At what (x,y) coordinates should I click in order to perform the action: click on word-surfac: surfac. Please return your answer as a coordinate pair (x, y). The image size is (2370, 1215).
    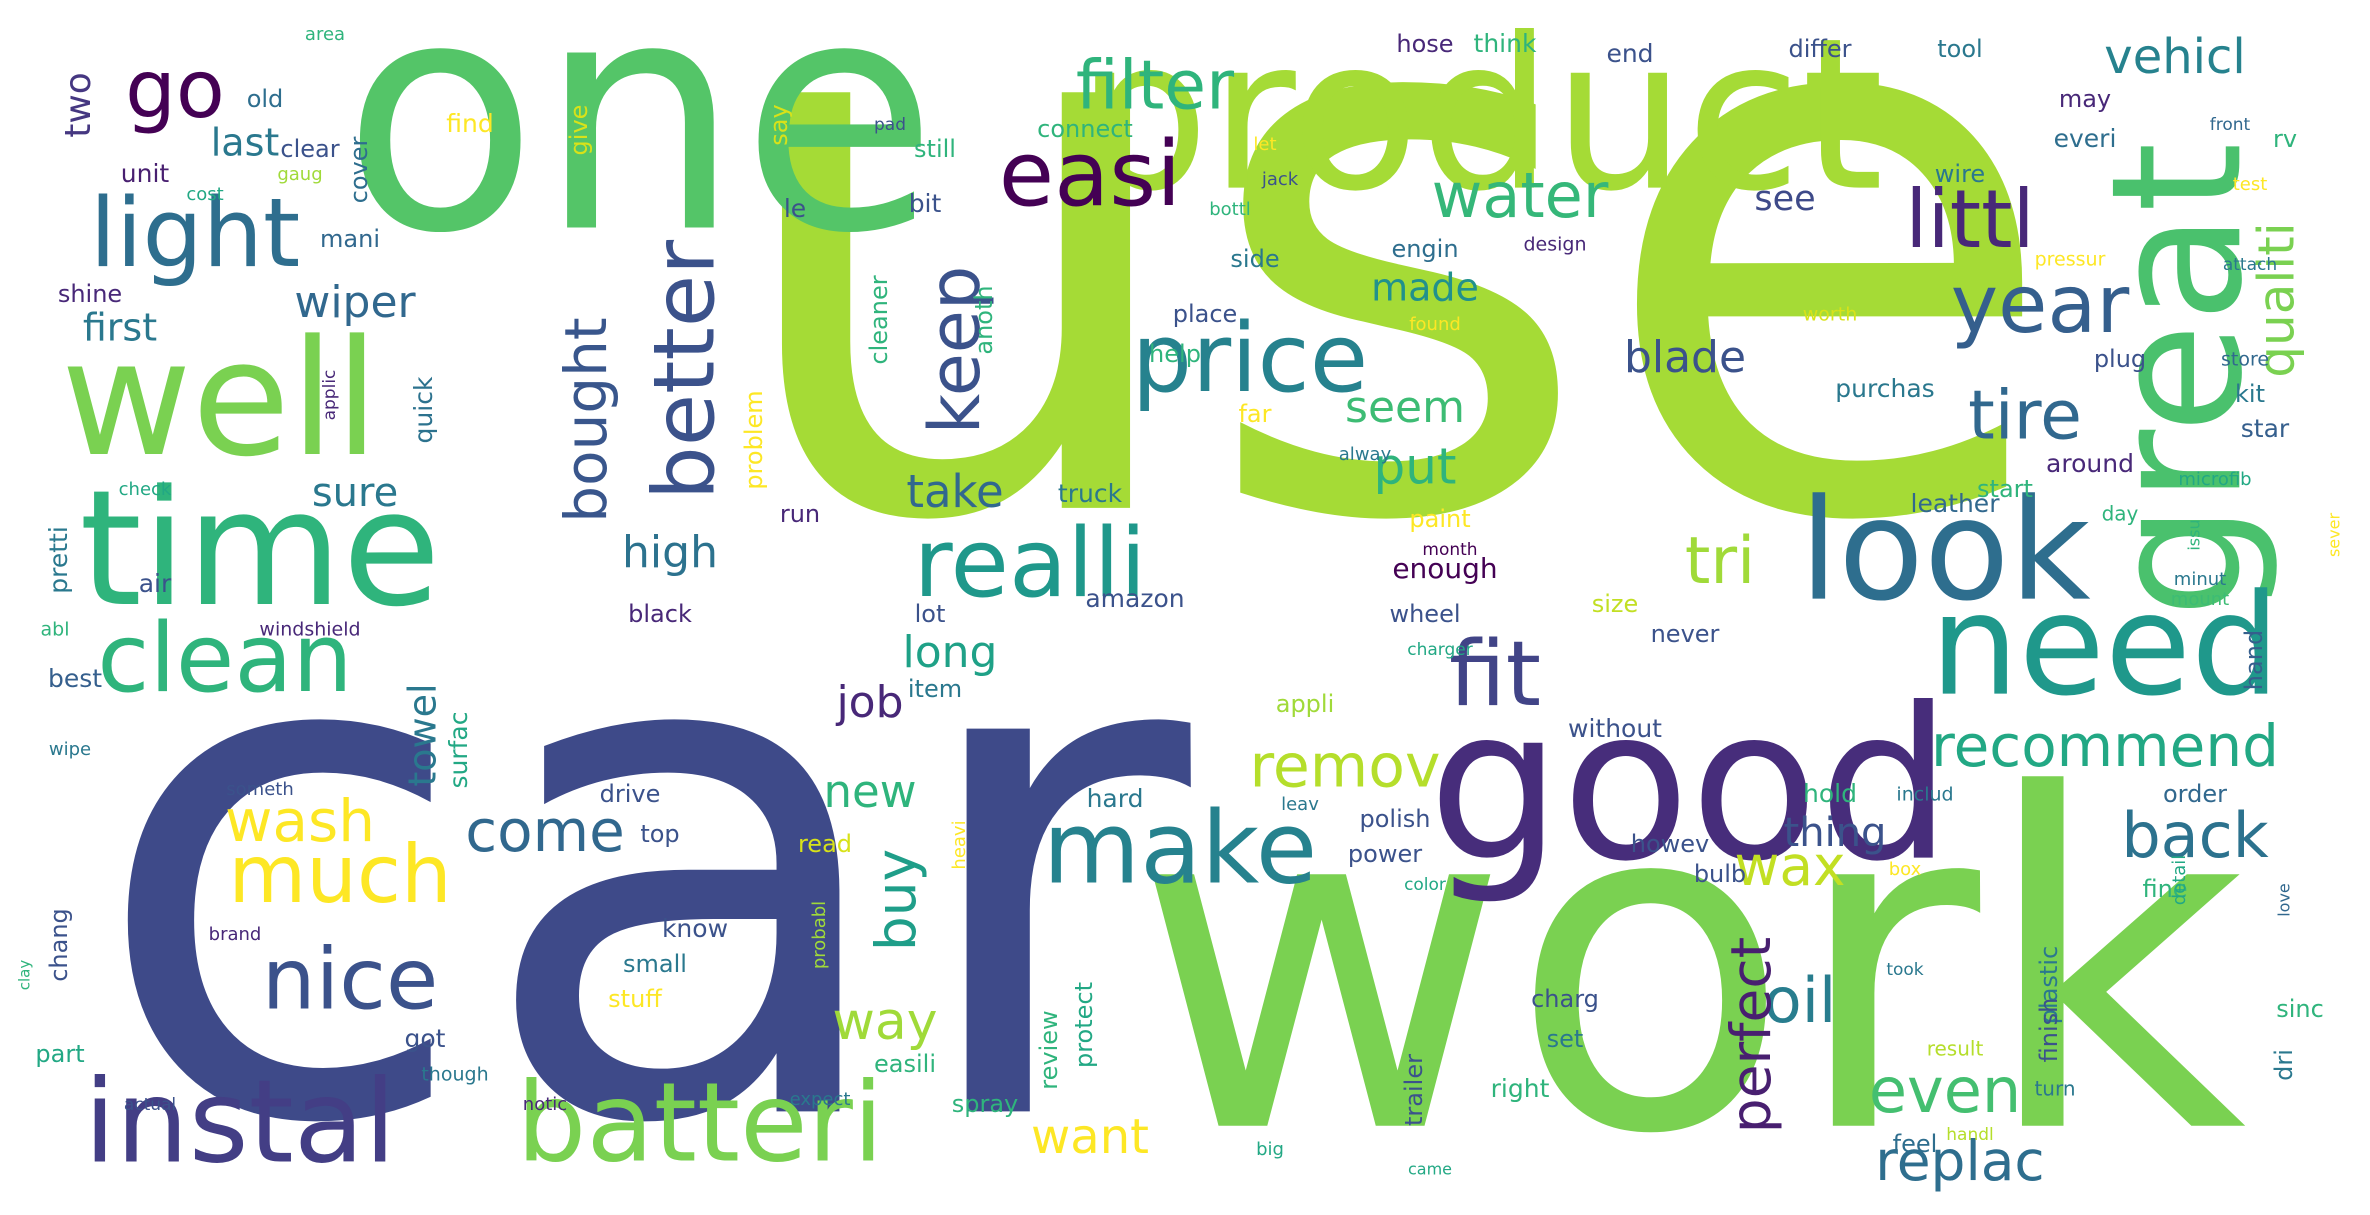
    Looking at the image, I should click on (458, 749).